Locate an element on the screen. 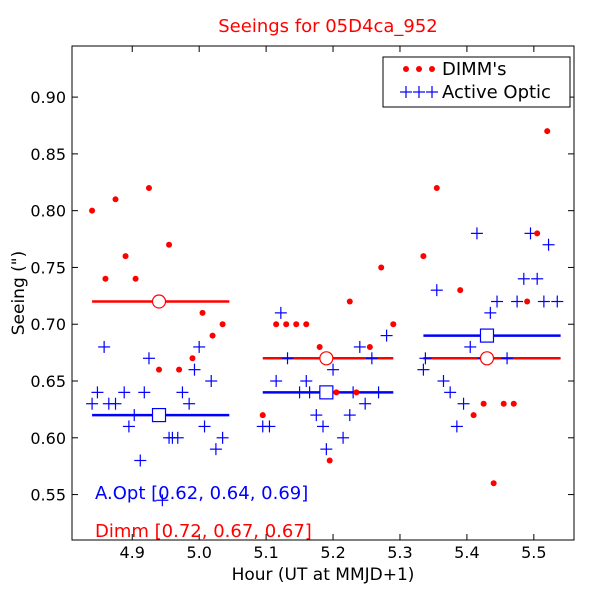 Image resolution: width=600 pixels, height=600 pixels. x-tick-label: 5.2 is located at coordinates (332, 552).